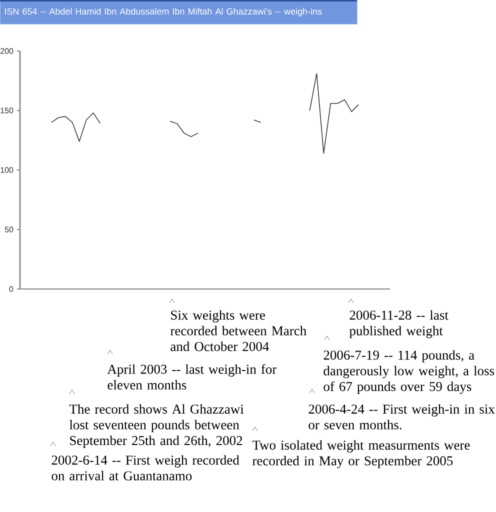  What do you see at coordinates (7, 111) in the screenshot?
I see `y-tick-label: 150` at bounding box center [7, 111].